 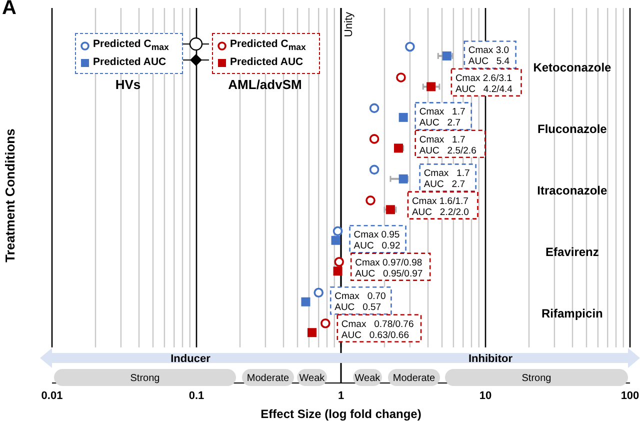 I want to click on annotation: Cmax 0.95 AUC 0.92, so click(x=377, y=241).